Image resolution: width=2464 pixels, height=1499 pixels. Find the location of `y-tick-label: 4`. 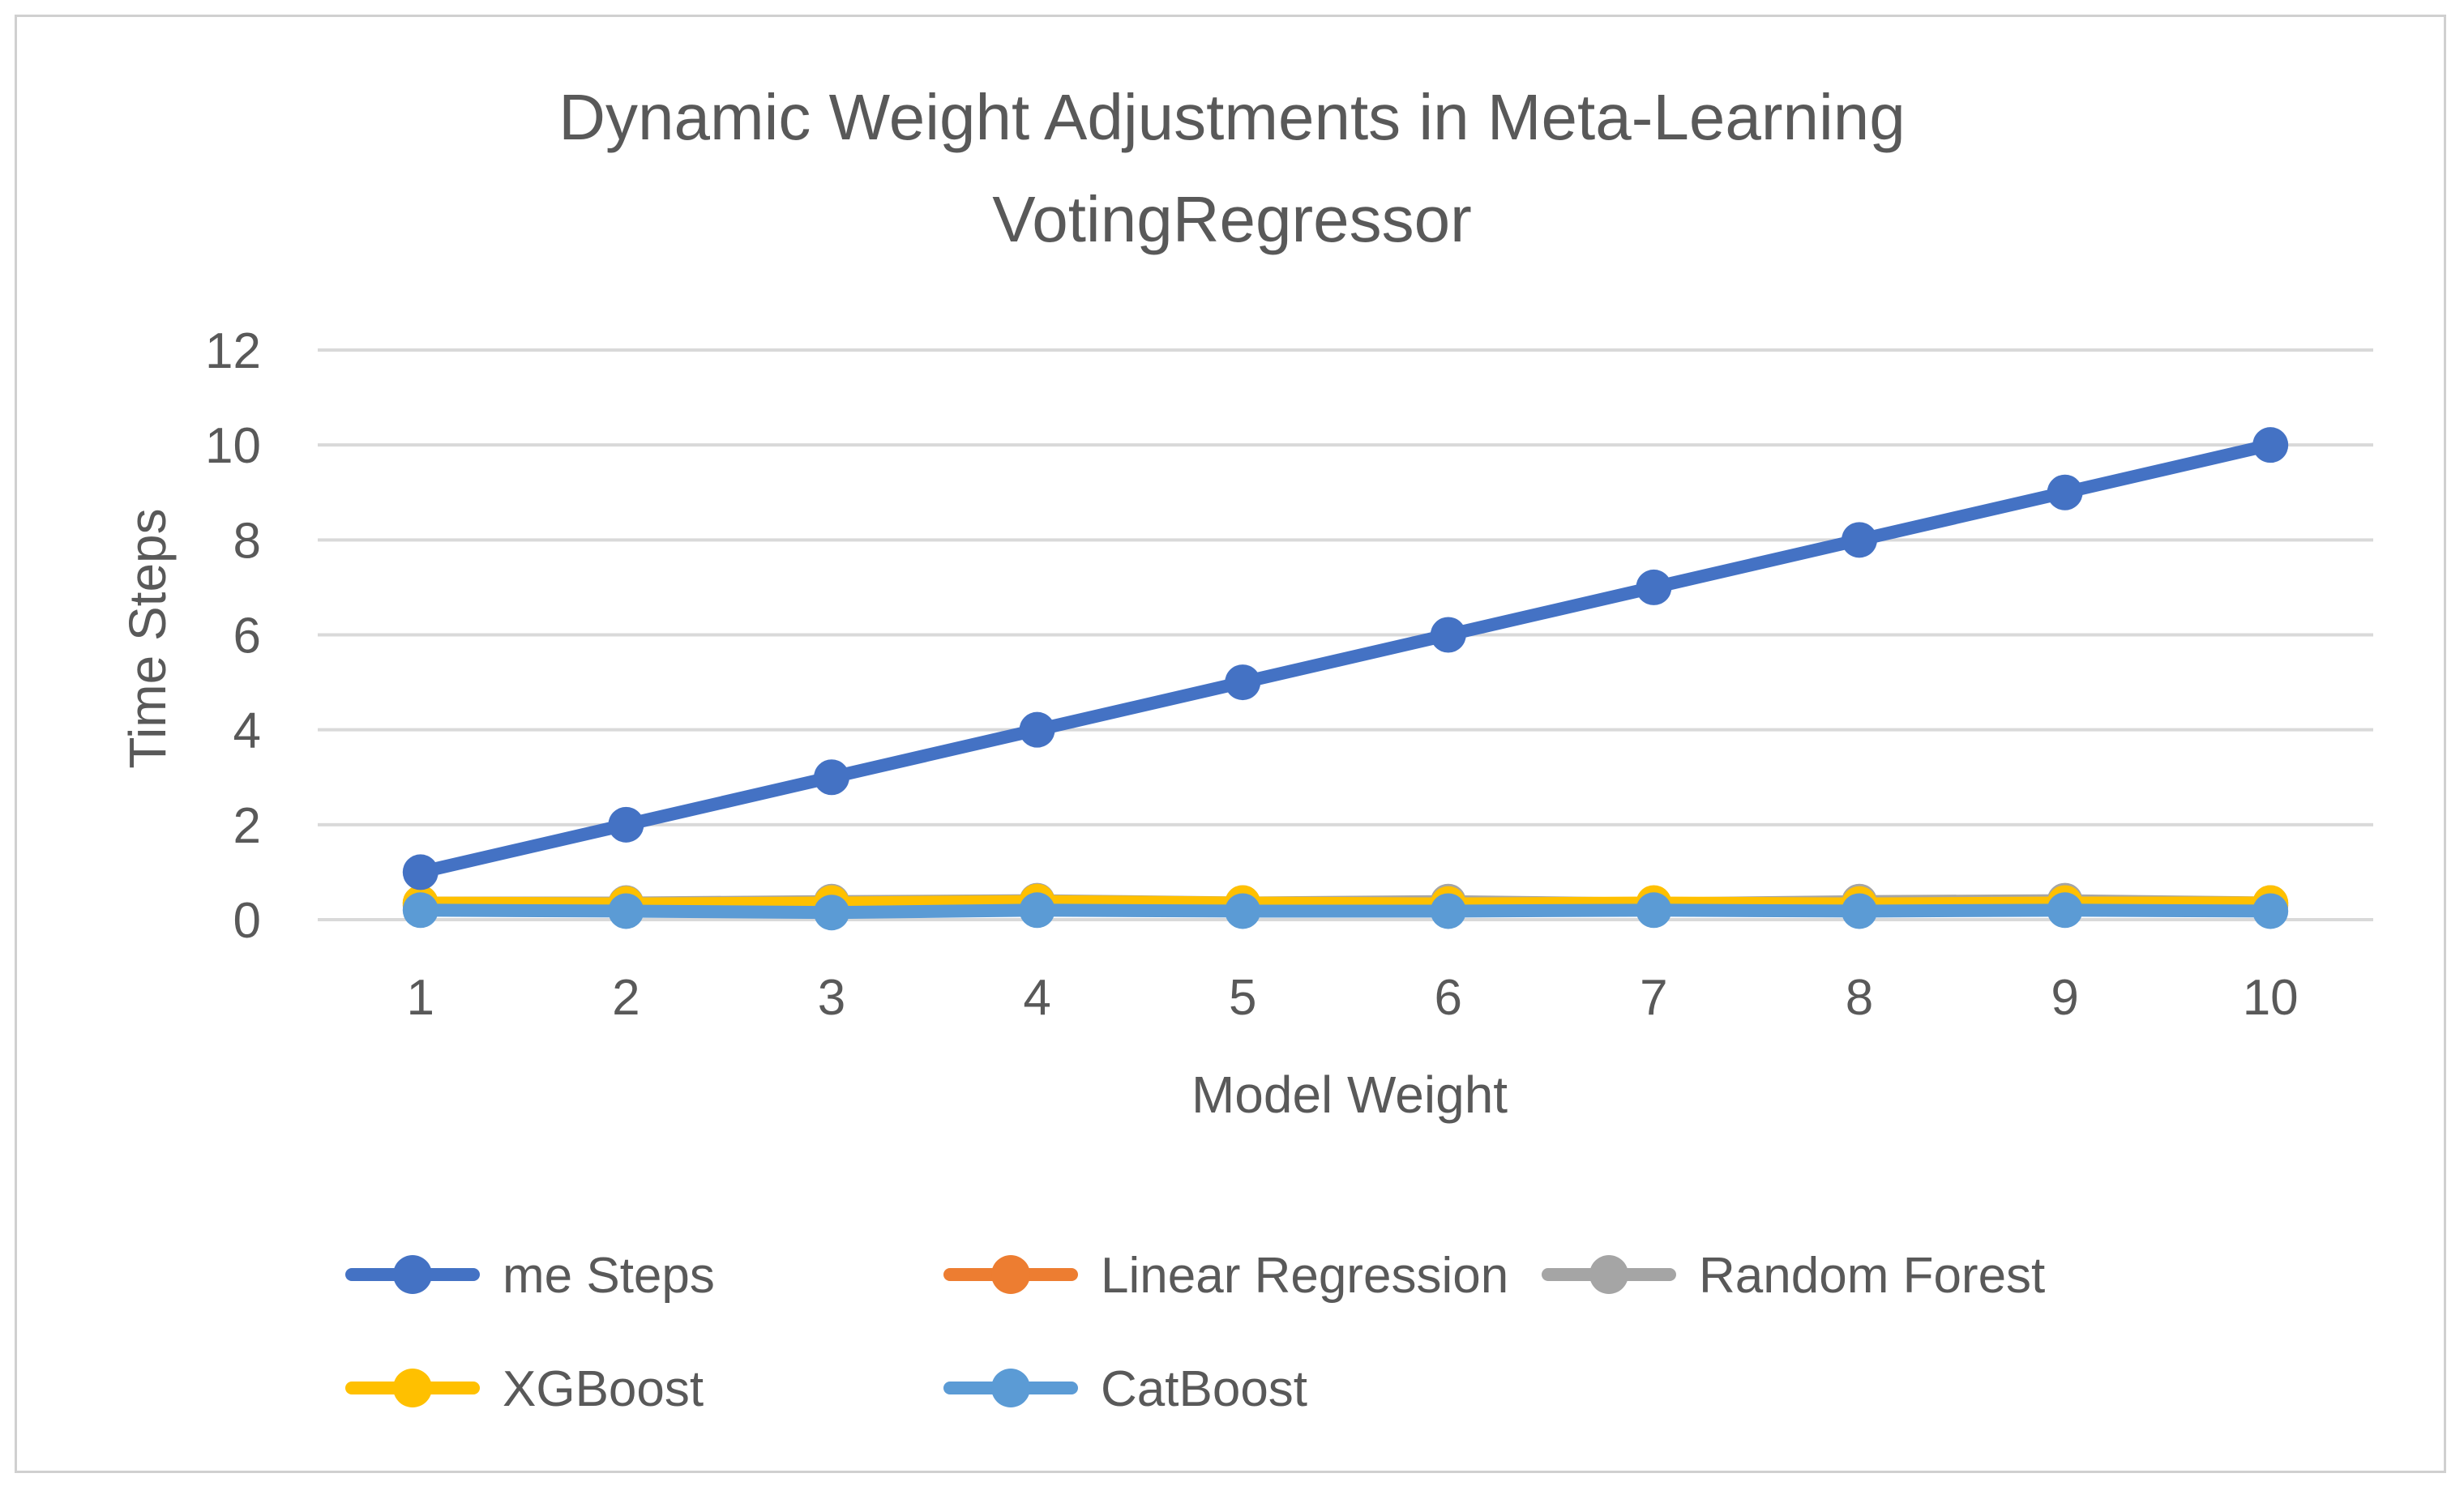

y-tick-label: 4 is located at coordinates (247, 731).